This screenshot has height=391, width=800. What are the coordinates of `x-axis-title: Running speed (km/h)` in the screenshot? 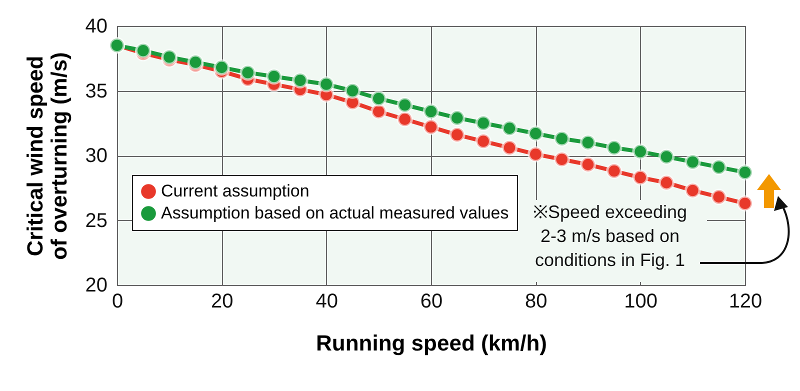 It's located at (431, 343).